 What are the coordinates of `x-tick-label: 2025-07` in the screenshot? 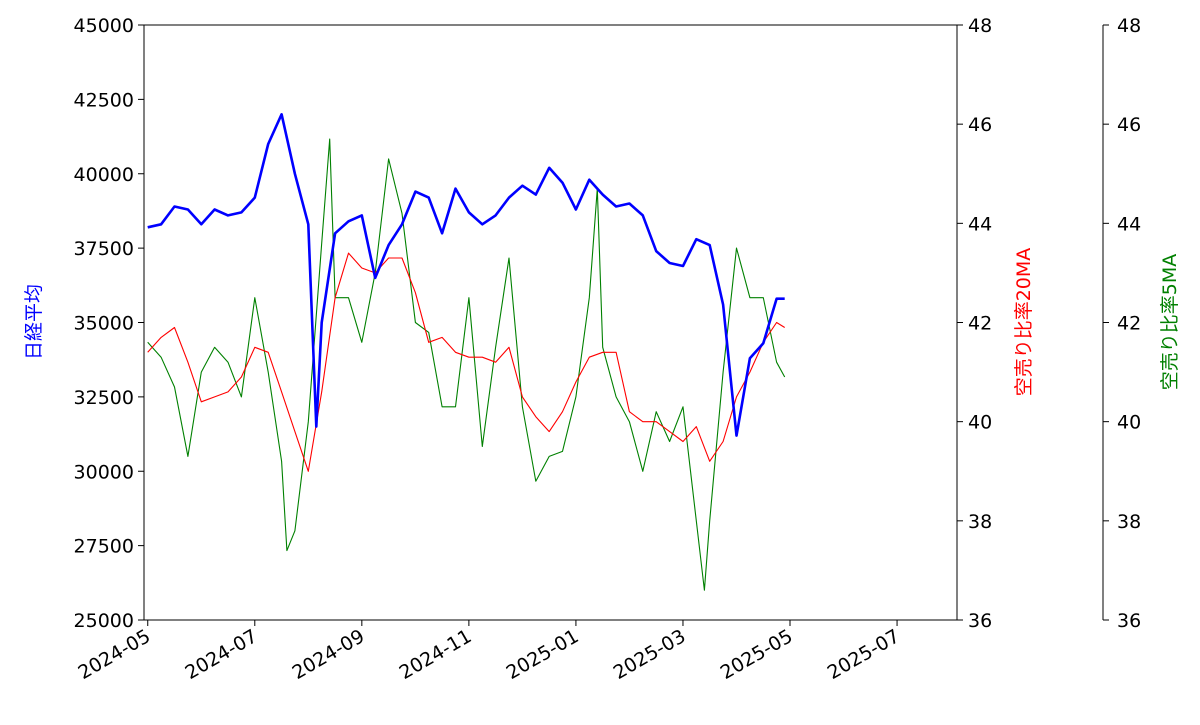 It's located at (864, 654).